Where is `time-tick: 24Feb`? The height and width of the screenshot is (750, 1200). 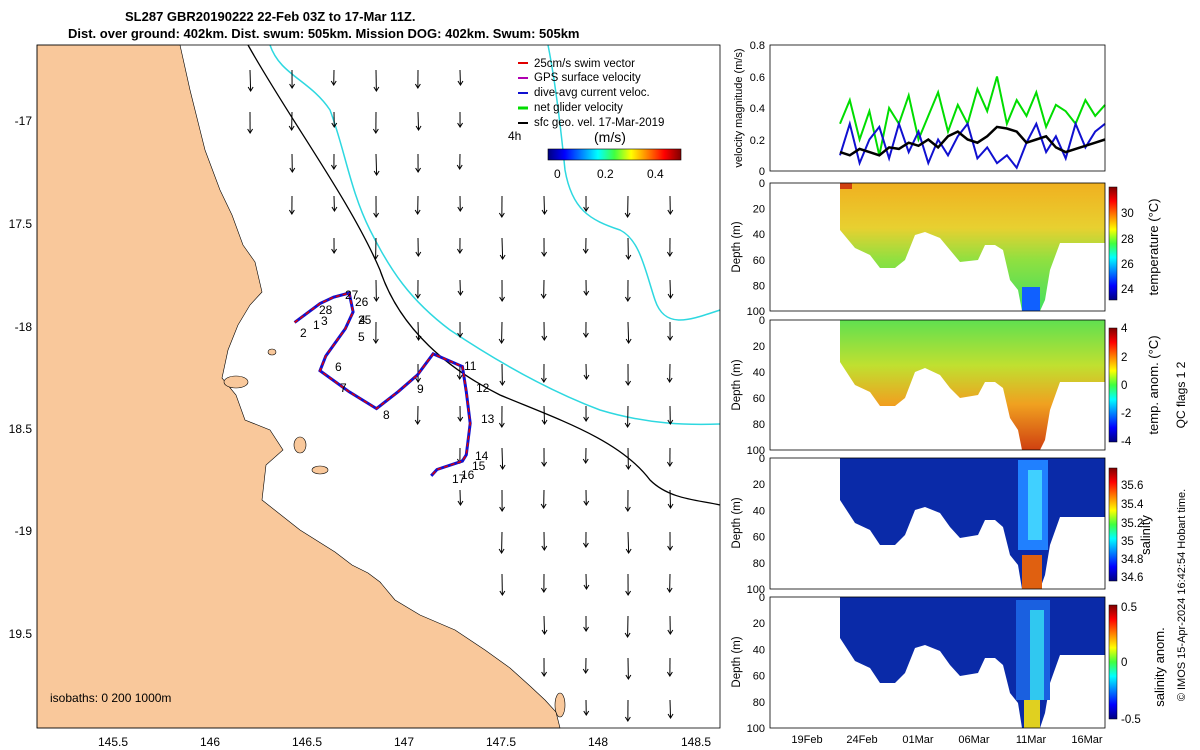 time-tick: 24Feb is located at coordinates (861, 740).